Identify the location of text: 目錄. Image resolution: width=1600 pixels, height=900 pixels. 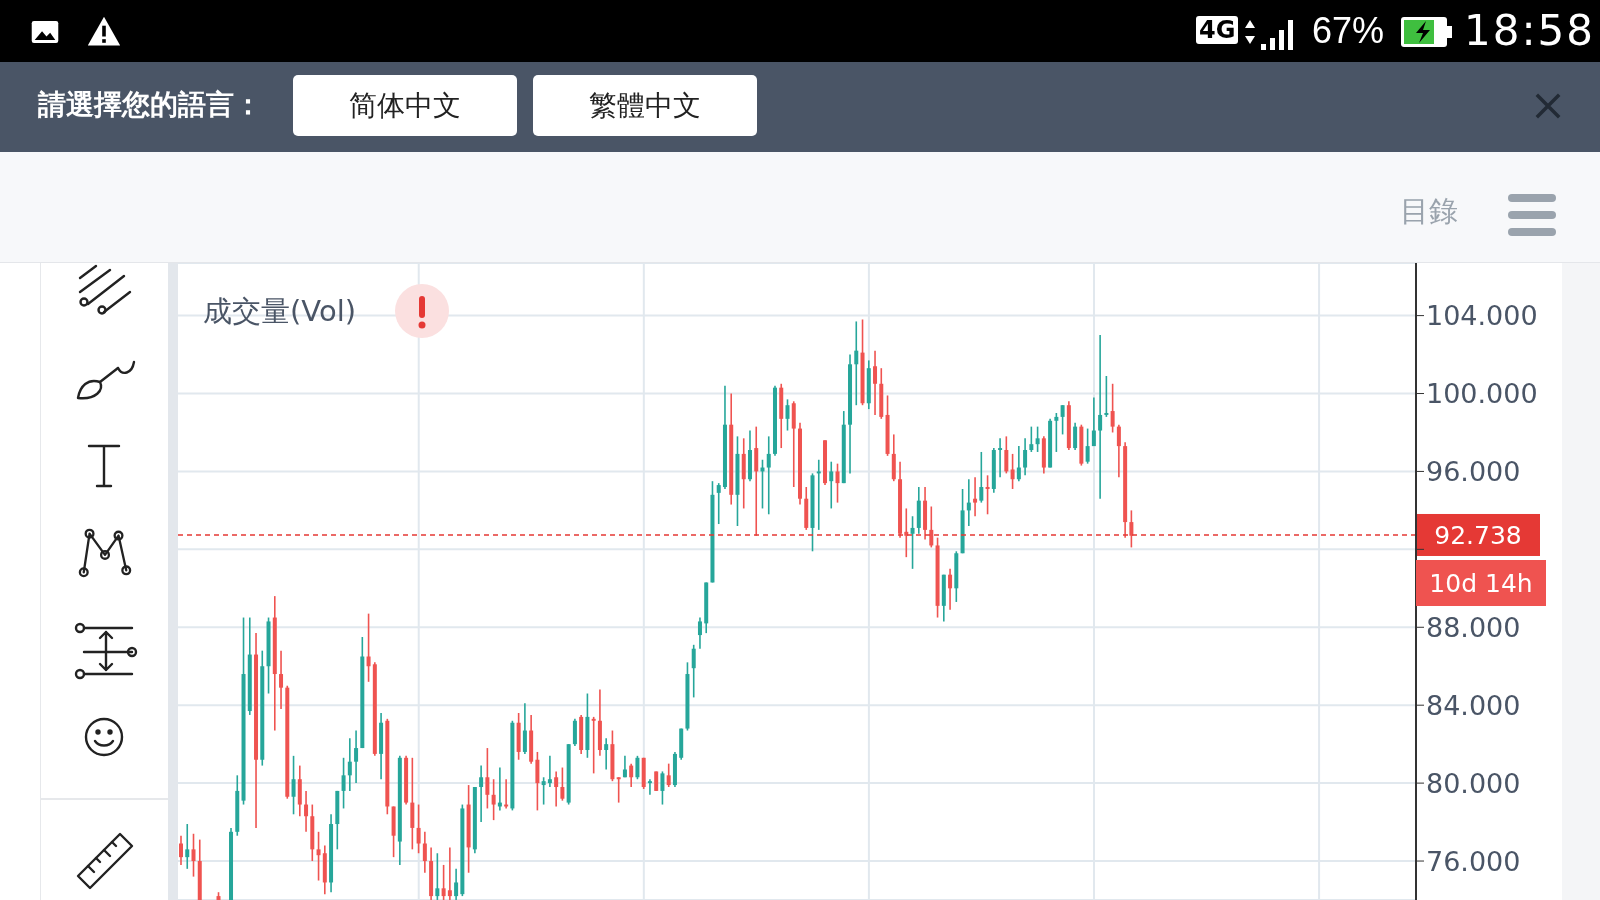
(1429, 211).